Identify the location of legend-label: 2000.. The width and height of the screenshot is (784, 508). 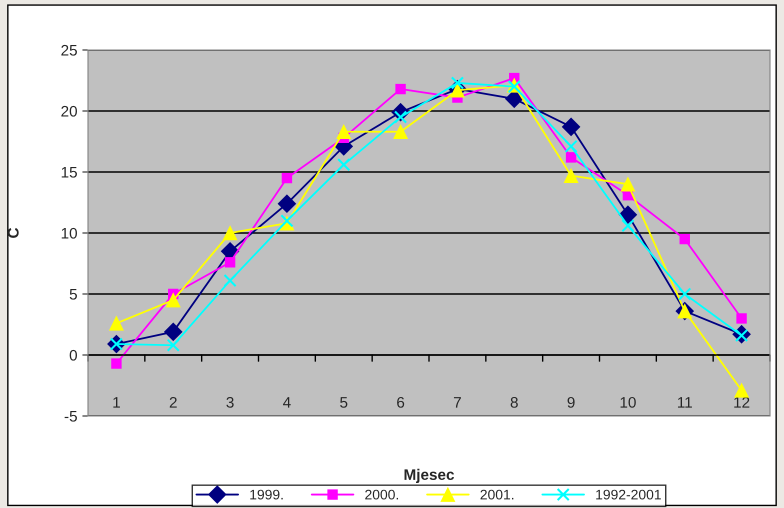
(381, 495).